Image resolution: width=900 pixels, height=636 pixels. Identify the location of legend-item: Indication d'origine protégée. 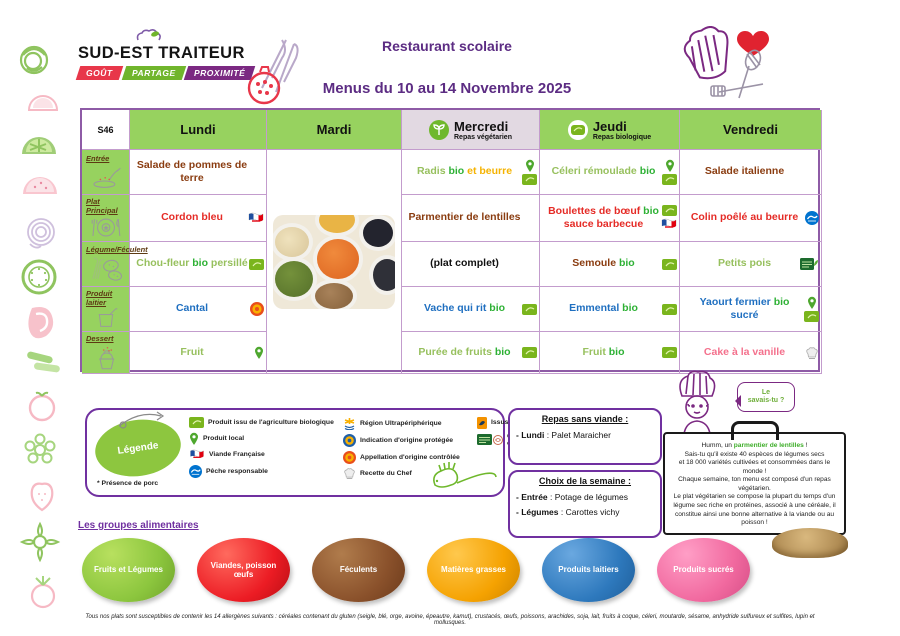
(407, 440).